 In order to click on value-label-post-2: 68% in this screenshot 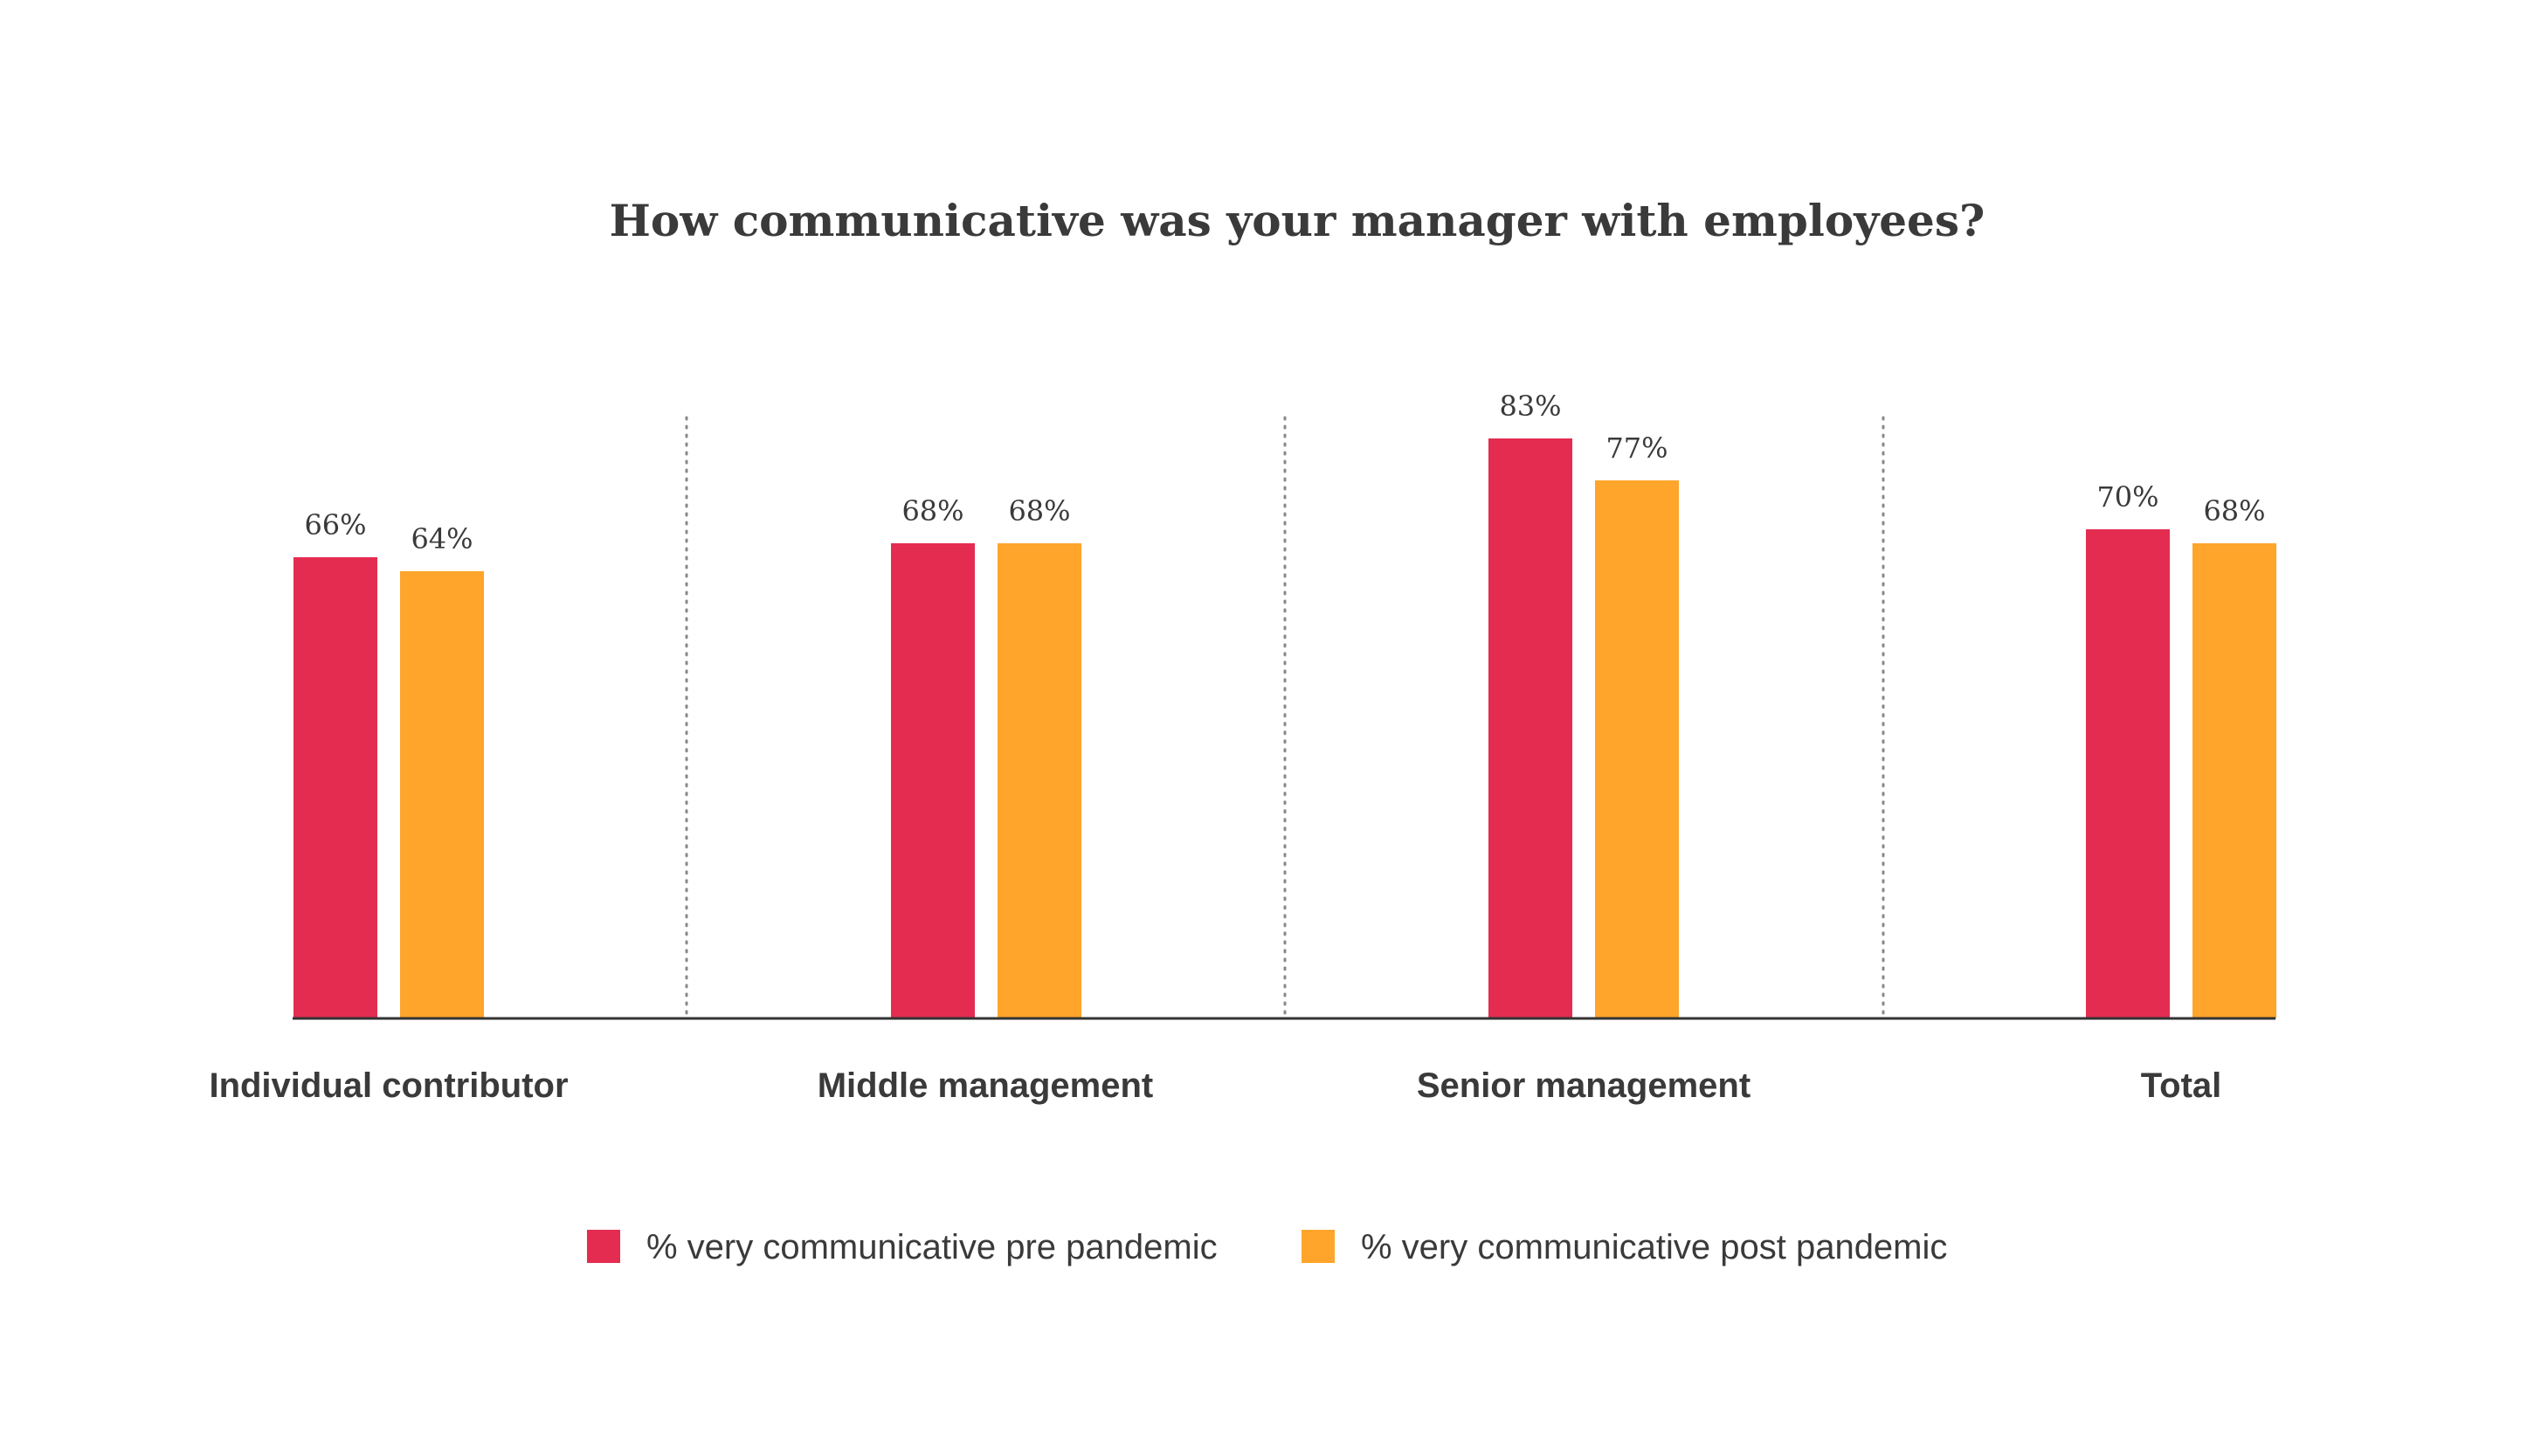, I will do `click(1039, 511)`.